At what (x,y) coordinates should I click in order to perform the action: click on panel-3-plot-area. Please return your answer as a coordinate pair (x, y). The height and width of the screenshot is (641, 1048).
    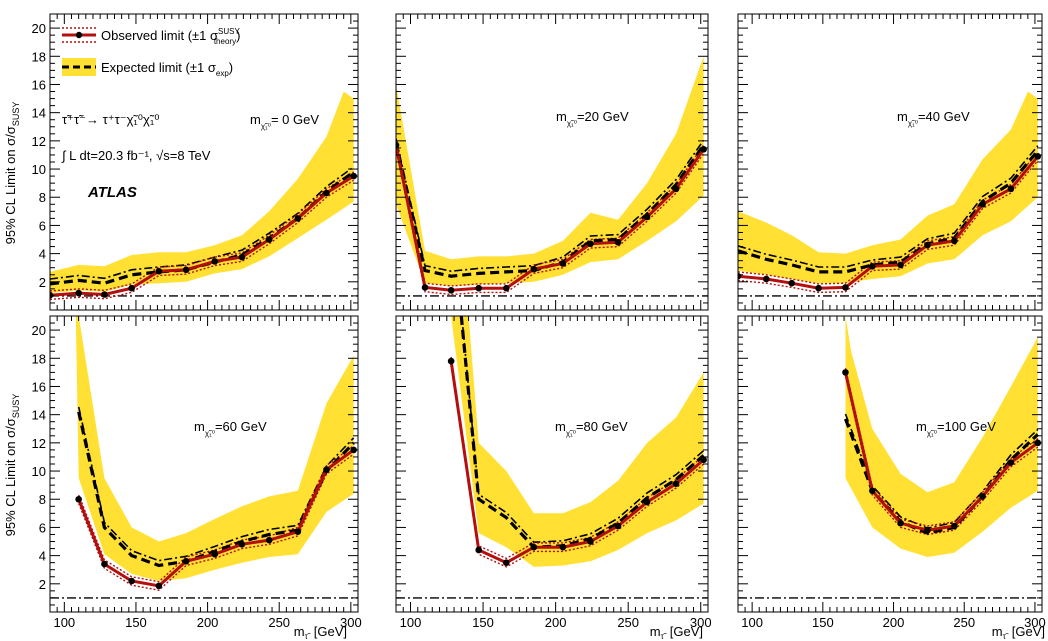
    Looking at the image, I should click on (890, 194).